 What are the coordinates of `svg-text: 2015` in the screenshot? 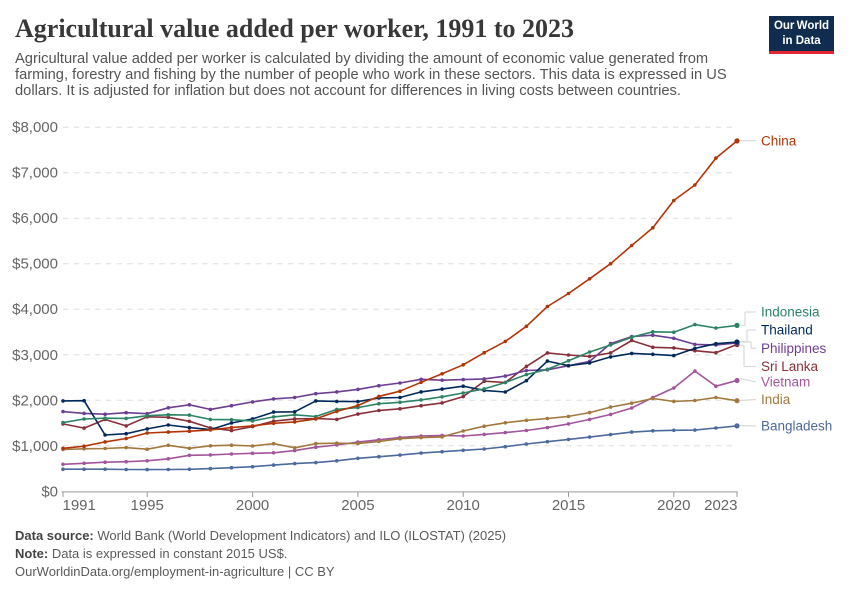 It's located at (568, 505).